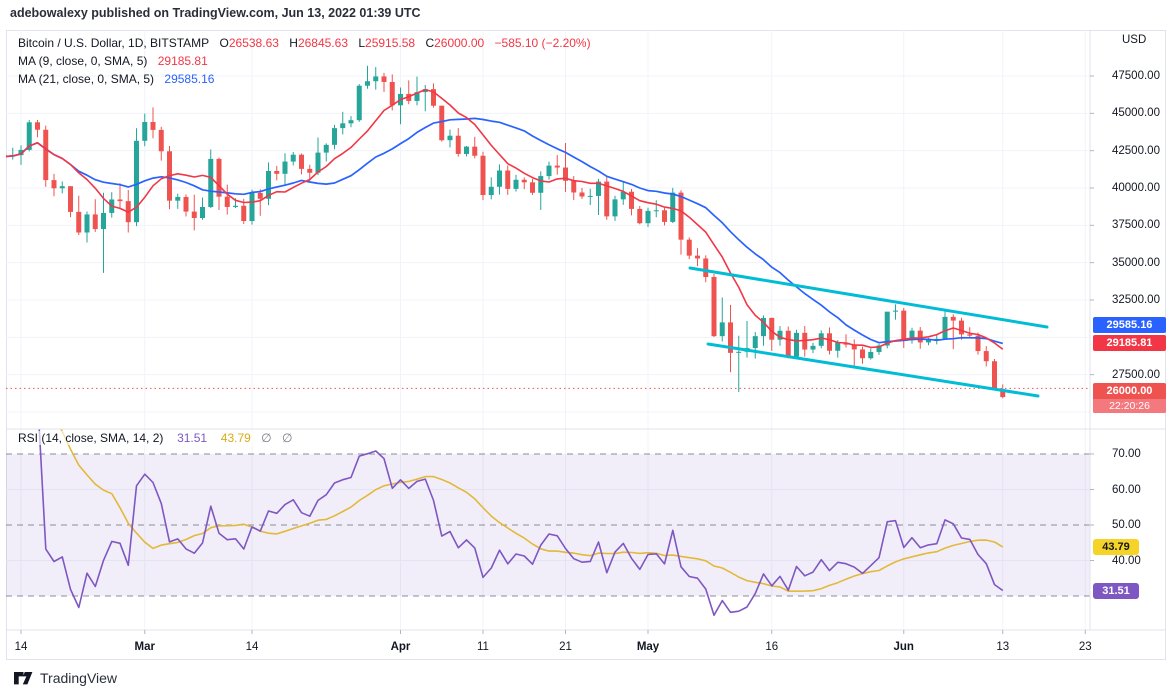 Image resolution: width=1173 pixels, height=697 pixels. Describe the element at coordinates (483, 647) in the screenshot. I see `time-axis-label: 11` at that location.